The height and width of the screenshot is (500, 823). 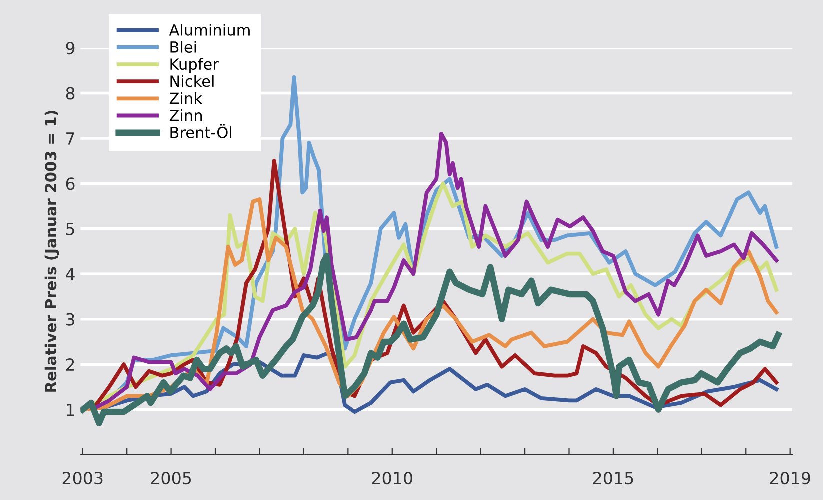 I want to click on y-axis-title: Relativer Preis (Januar 2003 = 1), so click(x=52, y=251).